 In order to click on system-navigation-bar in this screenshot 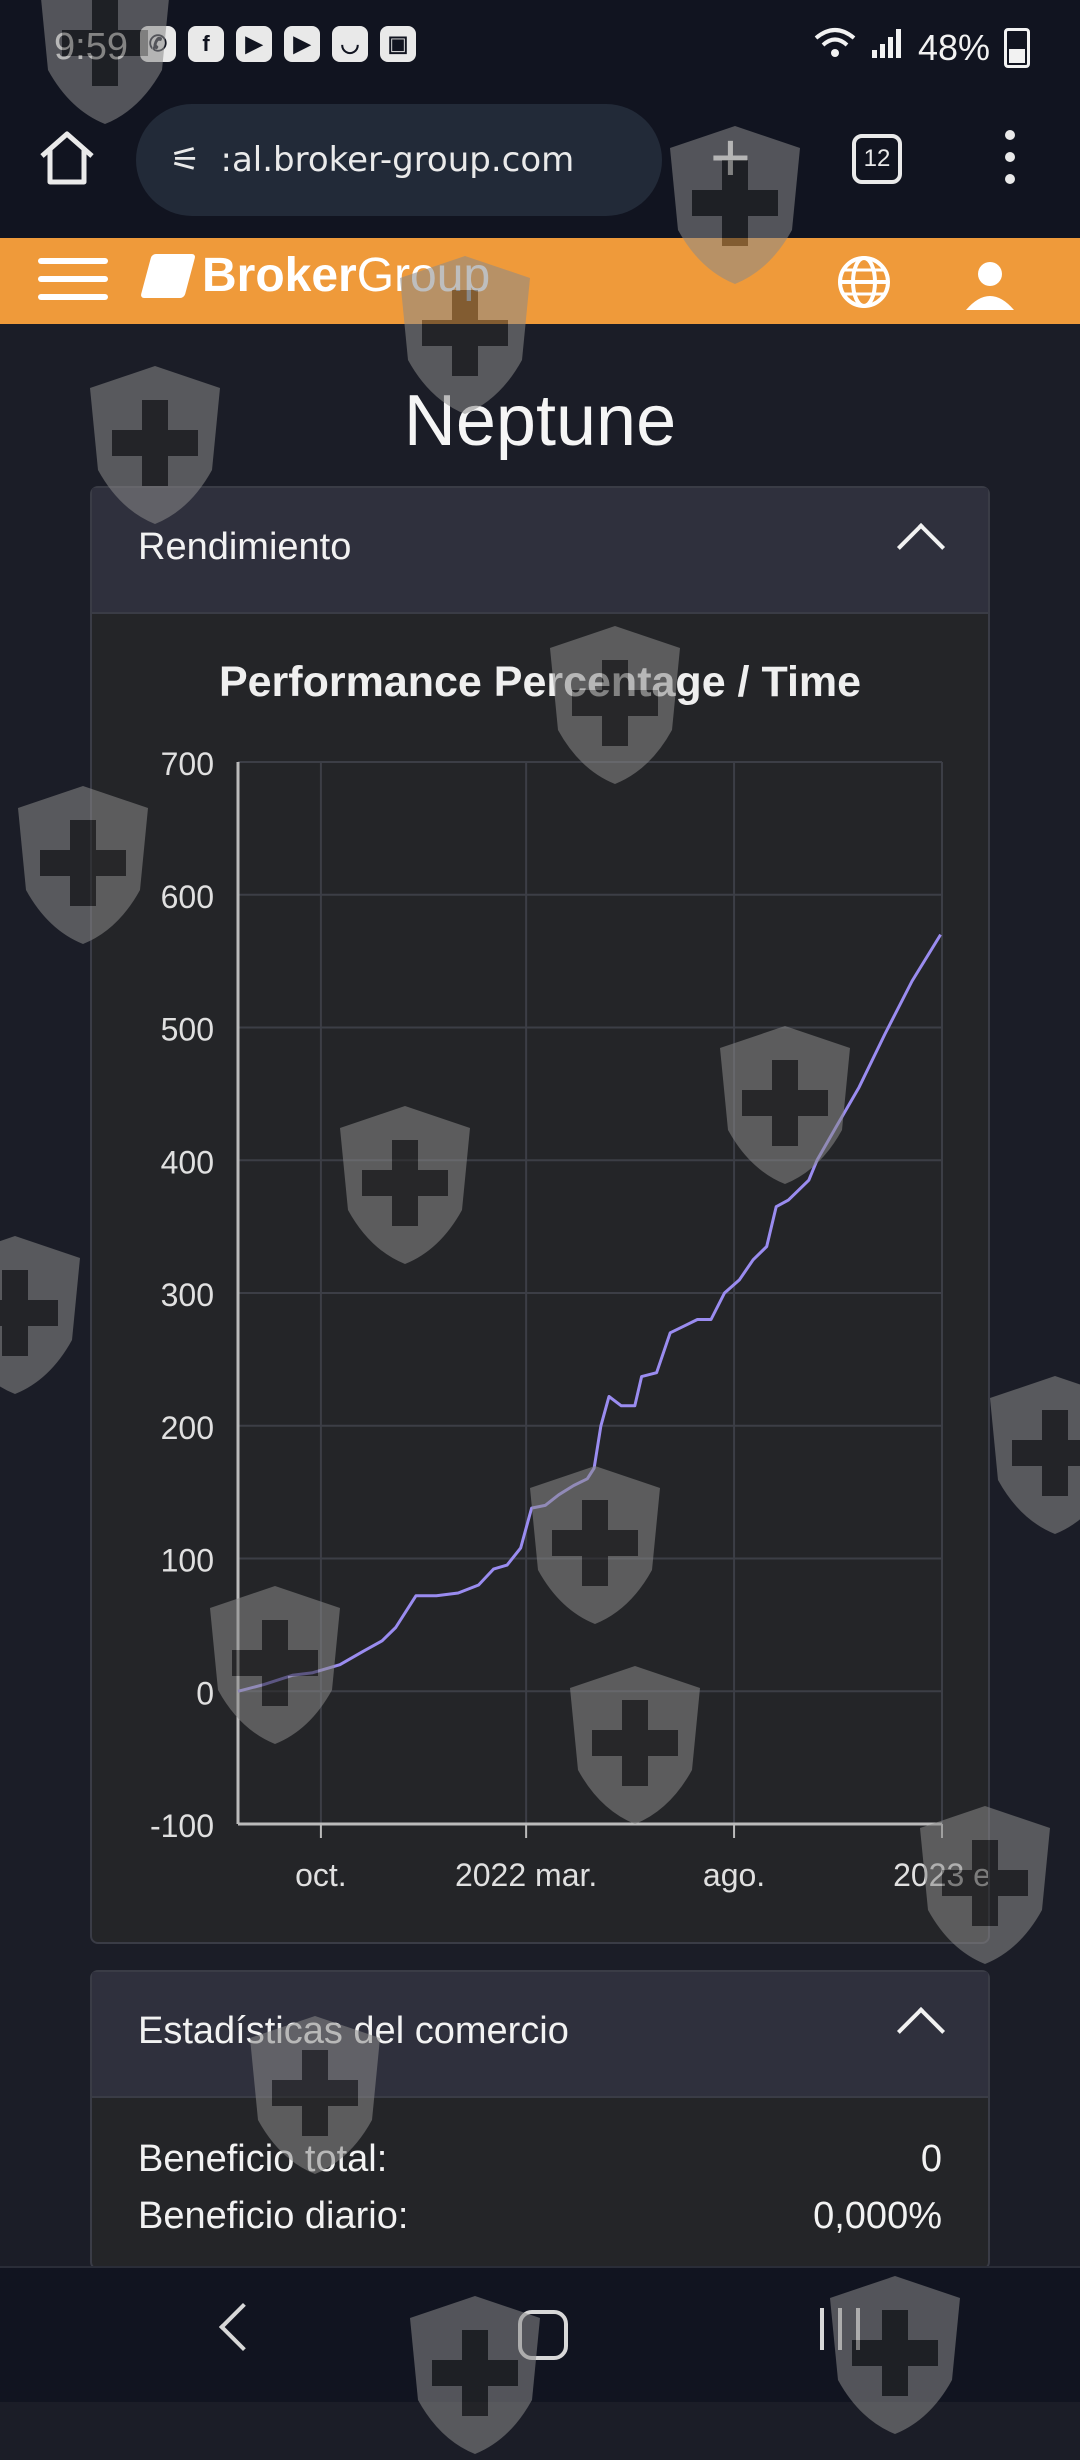, I will do `click(540, 2334)`.